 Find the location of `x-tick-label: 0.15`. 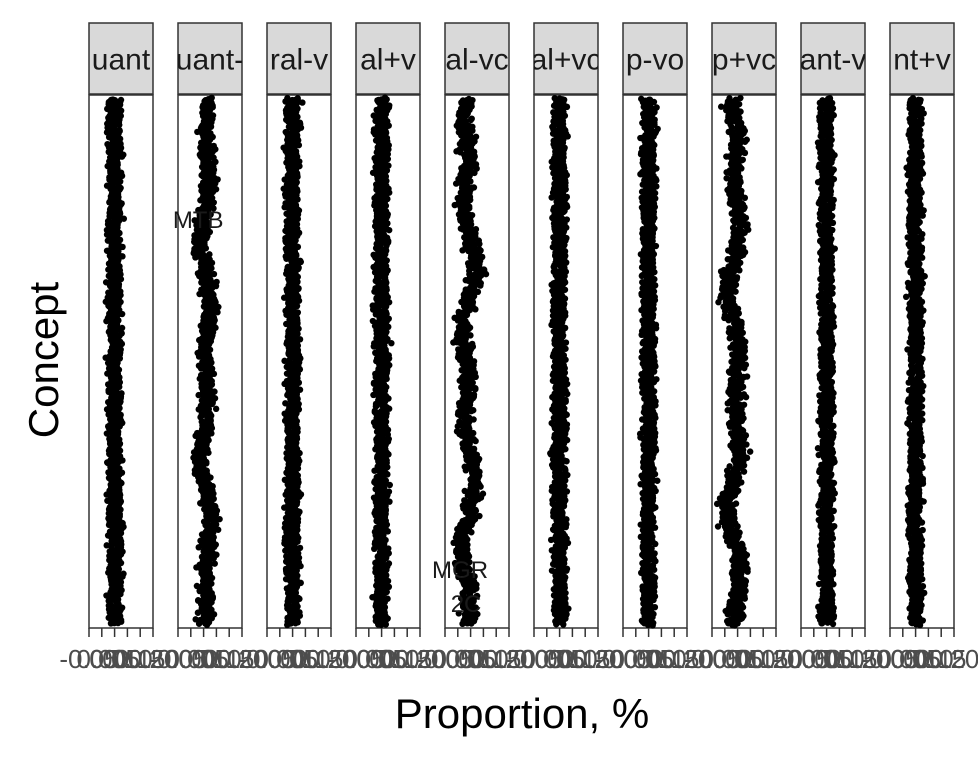

x-tick-label: 0.15 is located at coordinates (140, 659).